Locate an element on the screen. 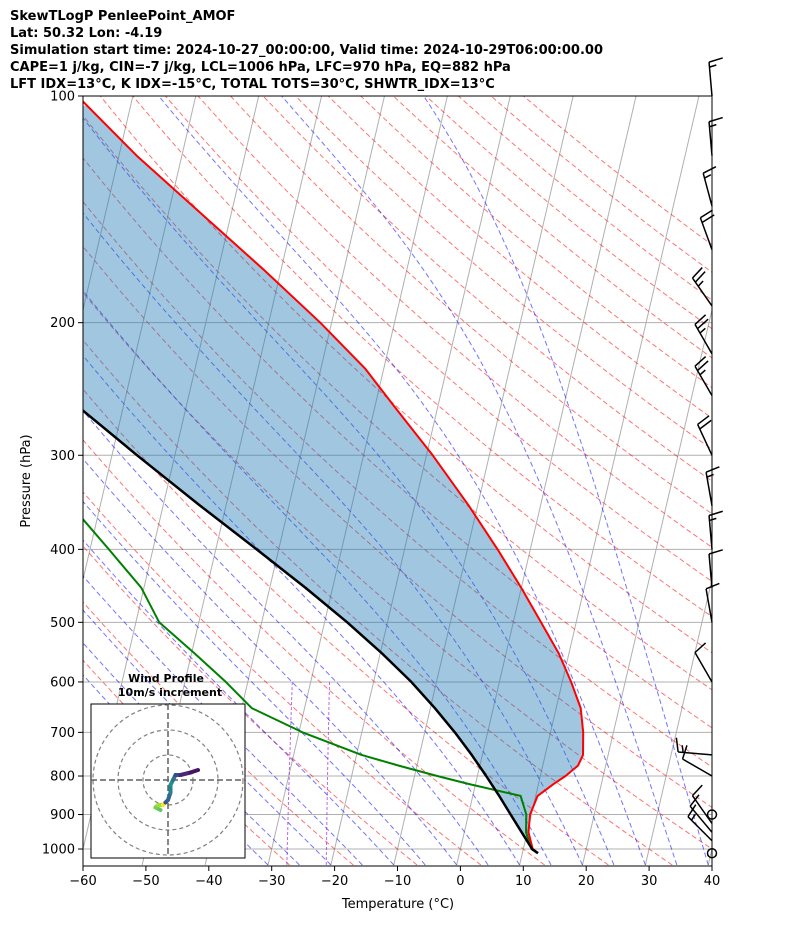 The width and height of the screenshot is (794, 937). y-tick-label: 500 is located at coordinates (62, 623).